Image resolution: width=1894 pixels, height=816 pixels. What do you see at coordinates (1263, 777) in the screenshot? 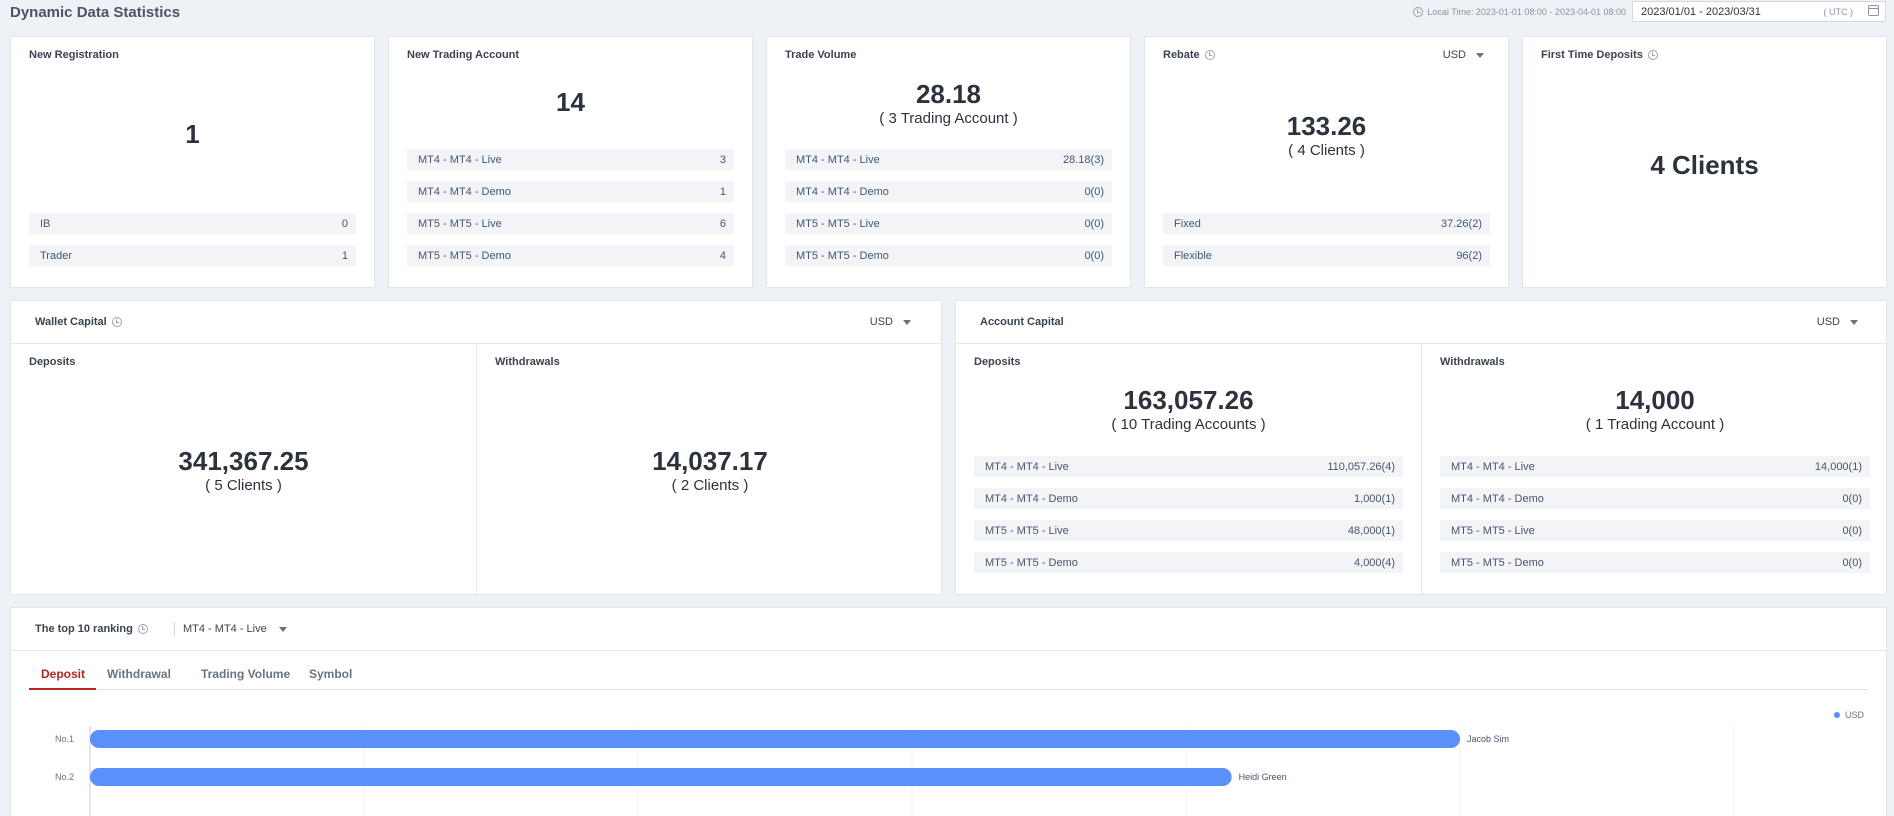
I see `bar-data-label: Heidi Green` at bounding box center [1263, 777].